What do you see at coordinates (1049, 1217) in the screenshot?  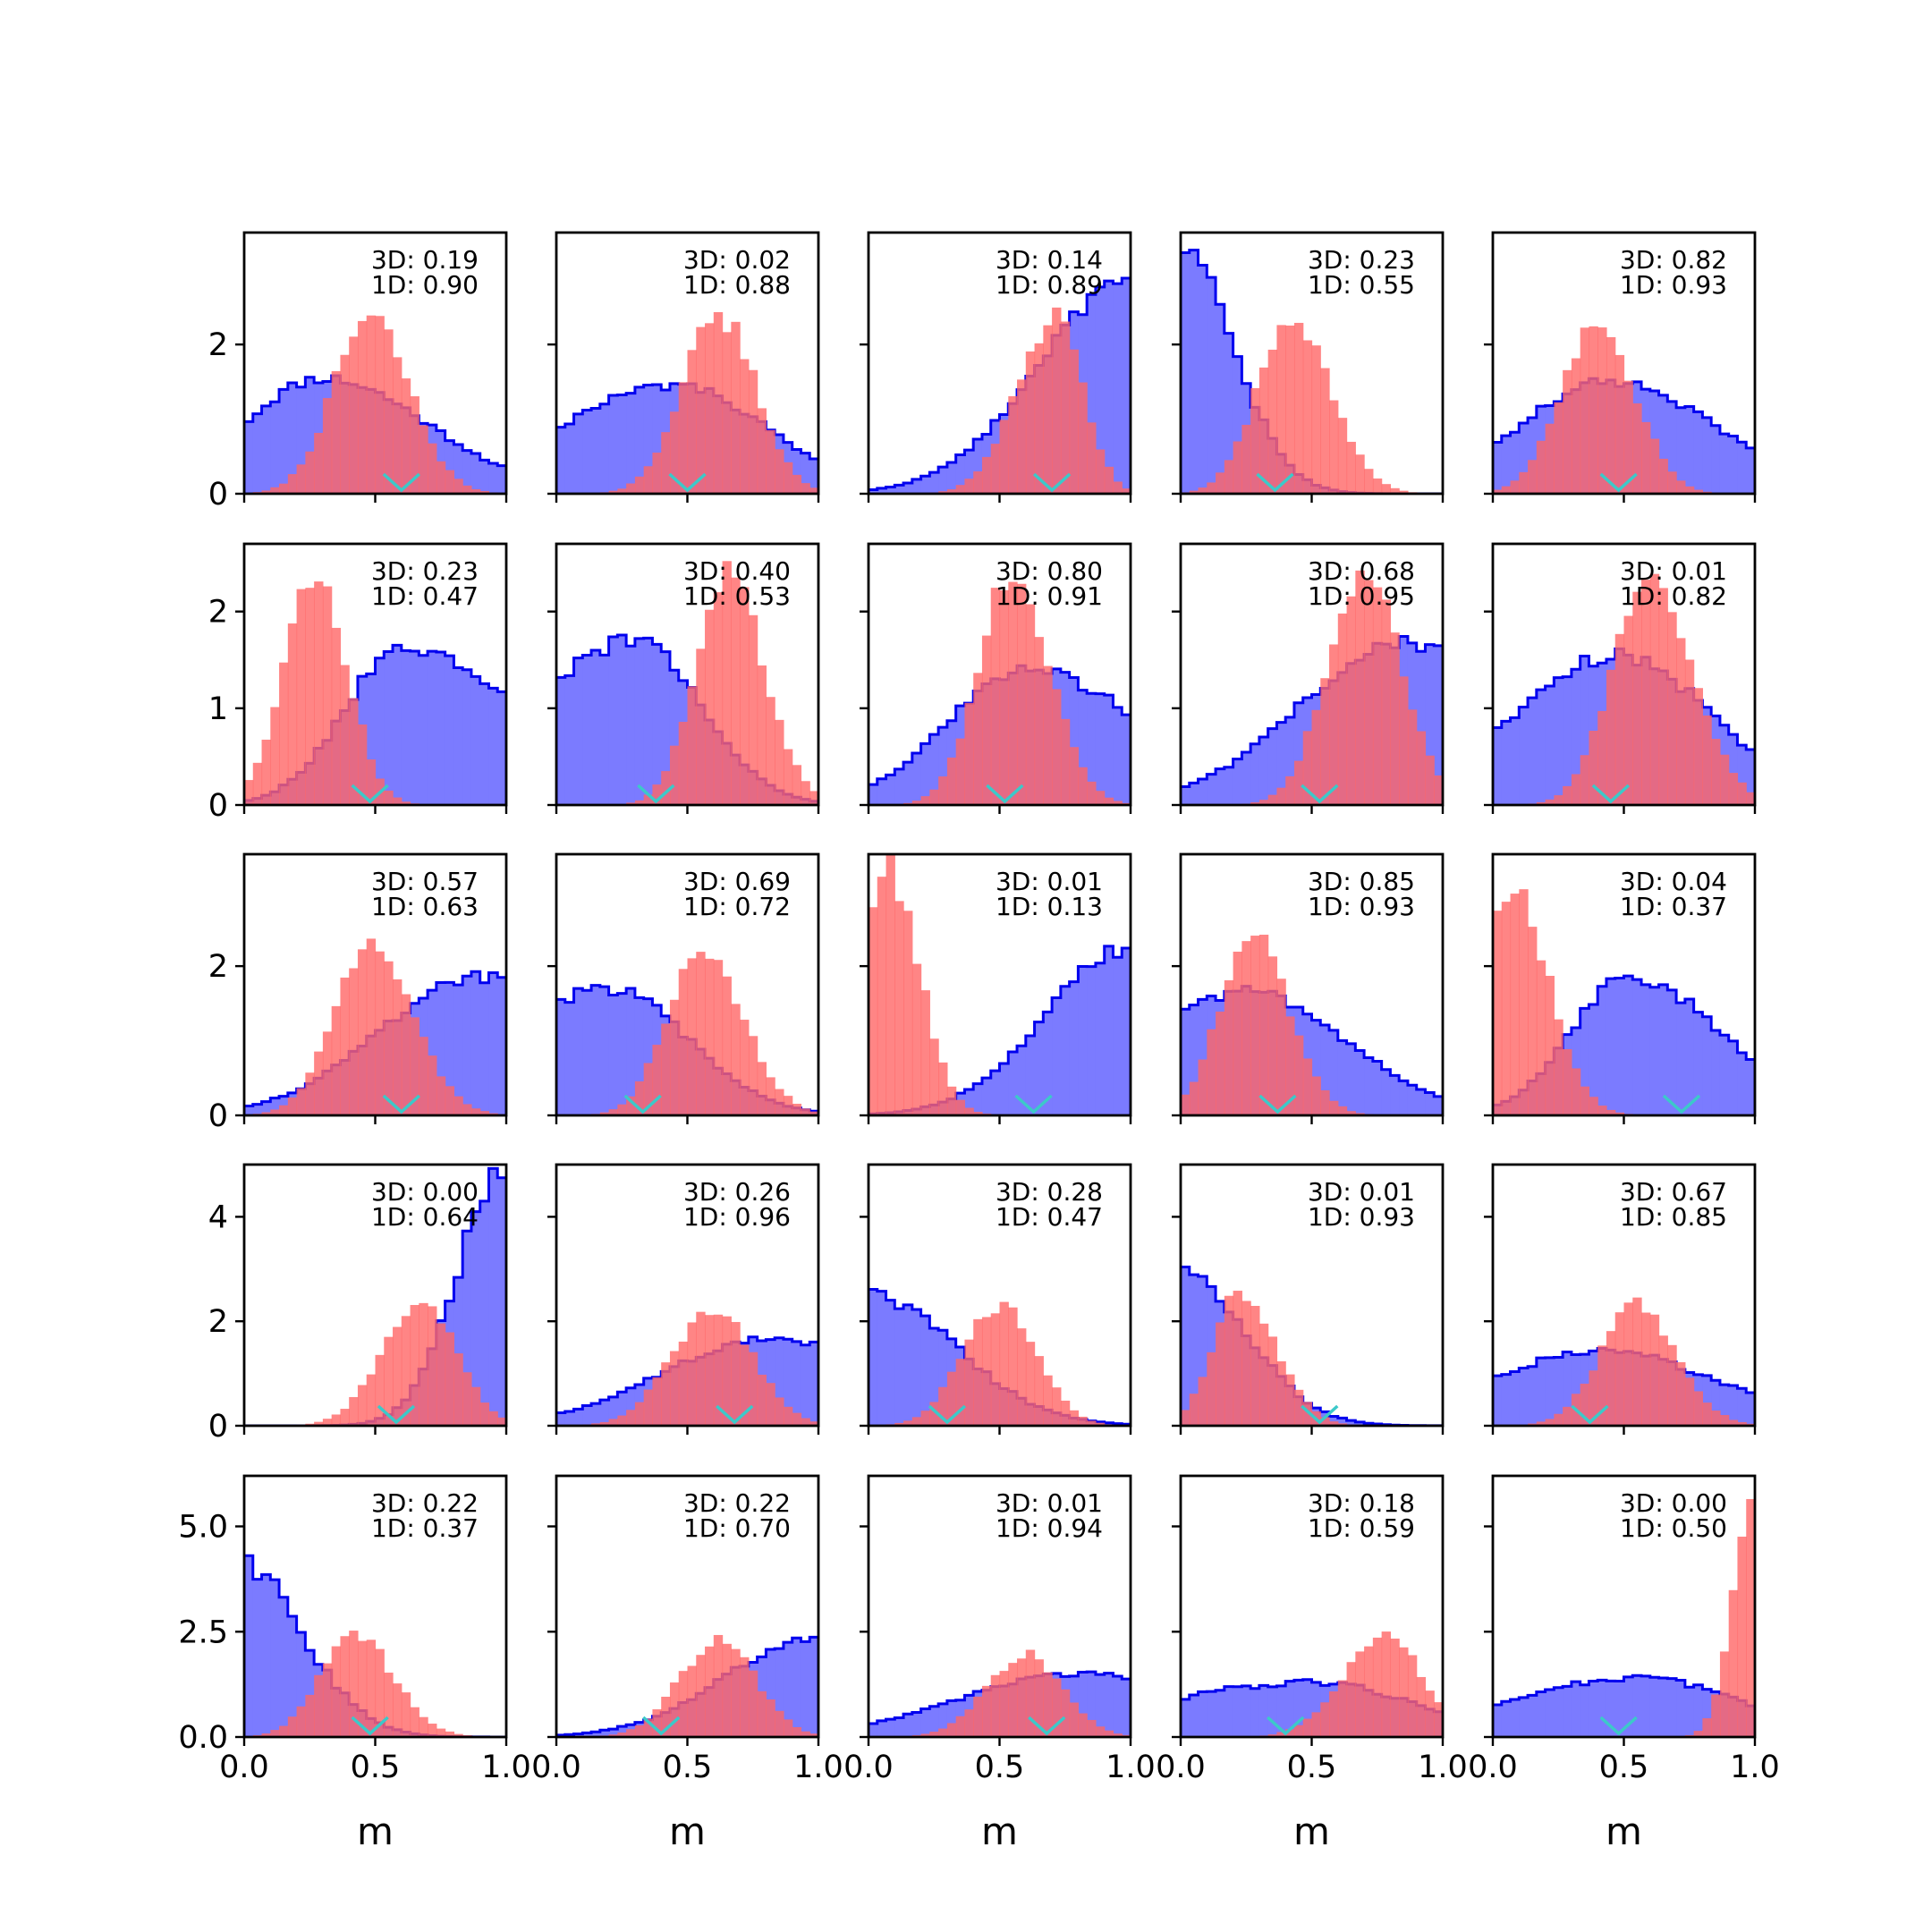 I see `label-1d: 1D: 0.47` at bounding box center [1049, 1217].